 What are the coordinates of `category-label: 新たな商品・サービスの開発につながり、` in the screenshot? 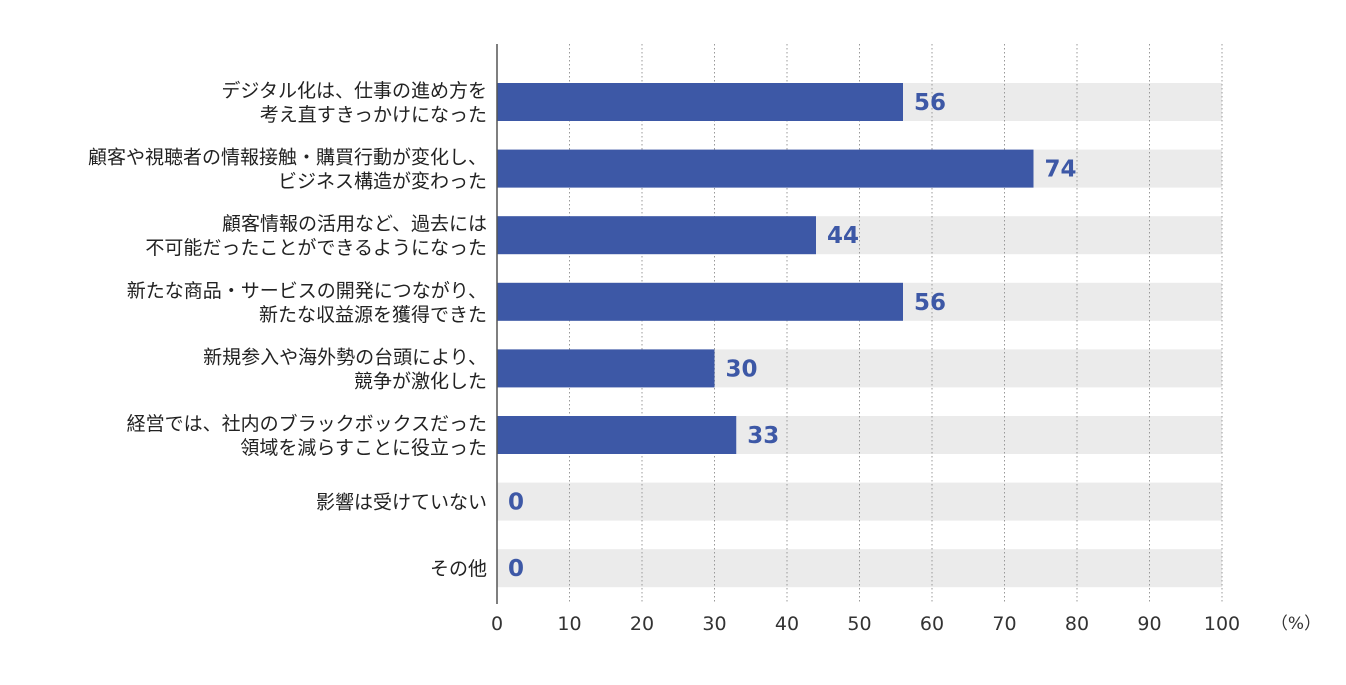 It's located at (307, 291).